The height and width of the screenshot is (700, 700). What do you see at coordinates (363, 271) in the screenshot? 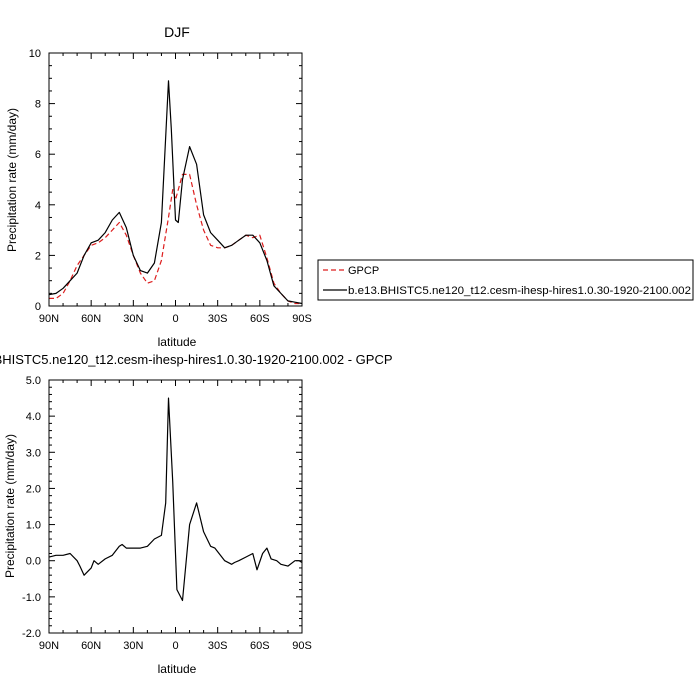
I see `legend-label-gpcp: GPCP` at bounding box center [363, 271].